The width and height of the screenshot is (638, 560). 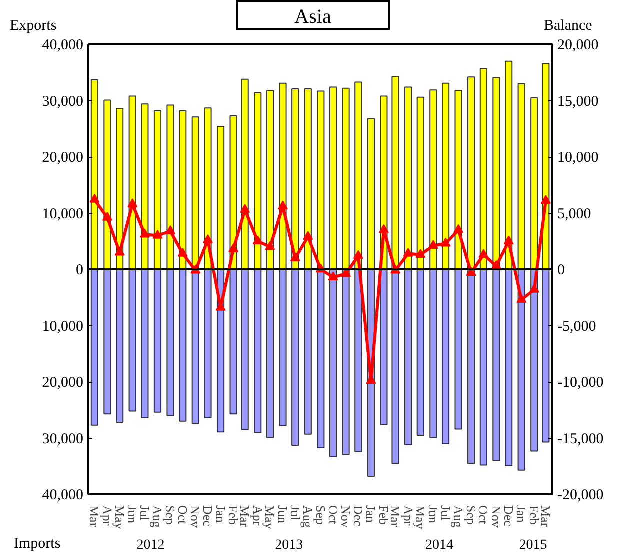 What do you see at coordinates (63, 46) in the screenshot?
I see `y-tick-label: 40,000` at bounding box center [63, 46].